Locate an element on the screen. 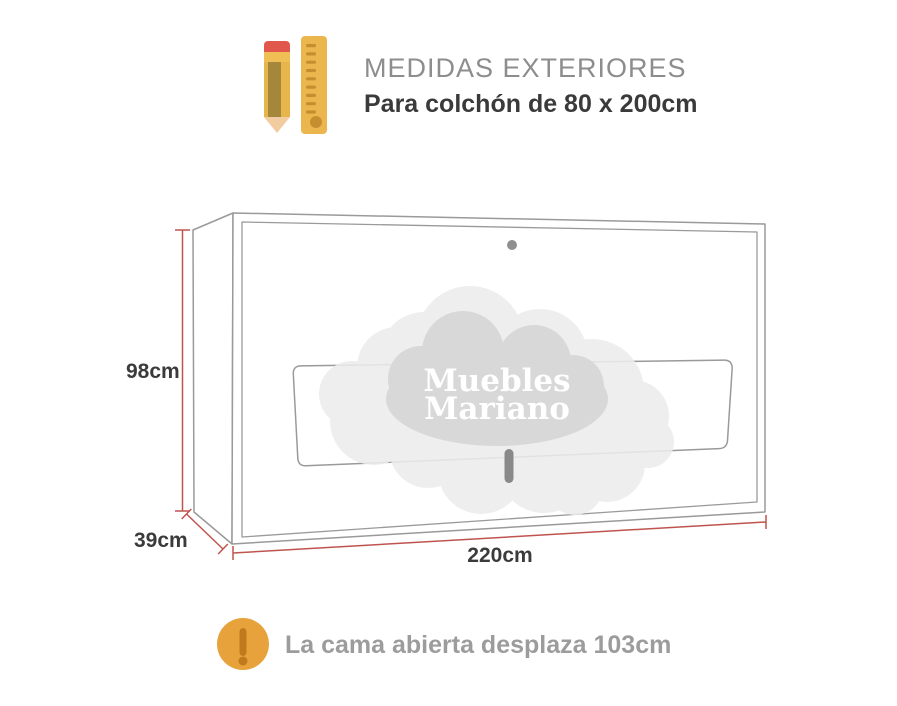 This screenshot has width=897, height=706. width-dimension-label: 220cm is located at coordinates (500, 555).